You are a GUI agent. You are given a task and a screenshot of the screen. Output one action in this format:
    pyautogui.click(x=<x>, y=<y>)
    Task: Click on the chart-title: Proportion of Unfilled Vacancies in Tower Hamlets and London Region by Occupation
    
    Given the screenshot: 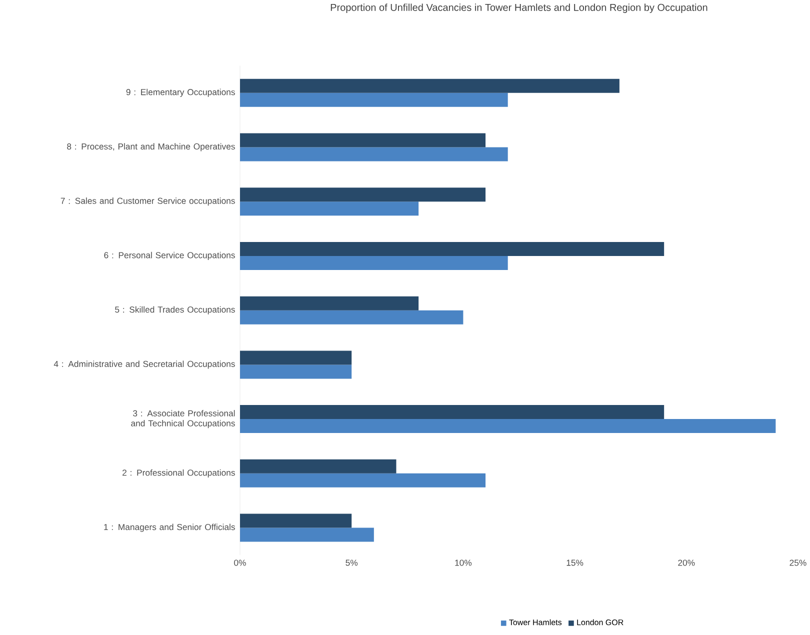 What is the action you would take?
    pyautogui.click(x=519, y=8)
    